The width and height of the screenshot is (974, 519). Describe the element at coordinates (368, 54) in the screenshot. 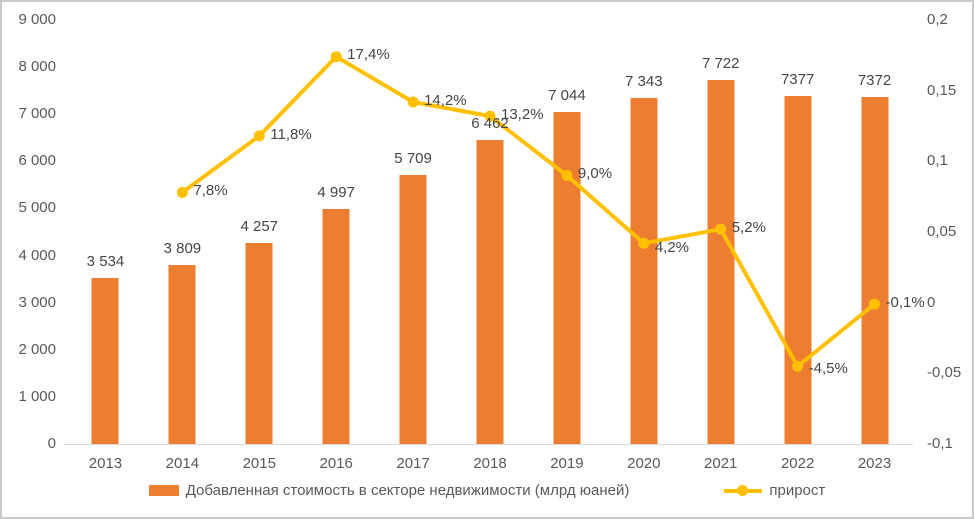

I see `line-value-label: 17,4%` at that location.